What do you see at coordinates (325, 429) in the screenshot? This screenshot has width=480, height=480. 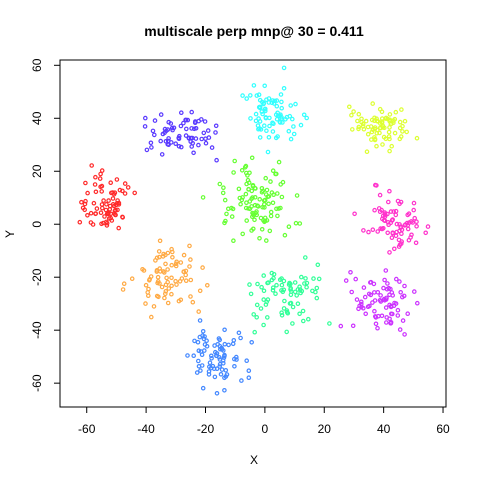 I see `x-tick-label: 20` at bounding box center [325, 429].